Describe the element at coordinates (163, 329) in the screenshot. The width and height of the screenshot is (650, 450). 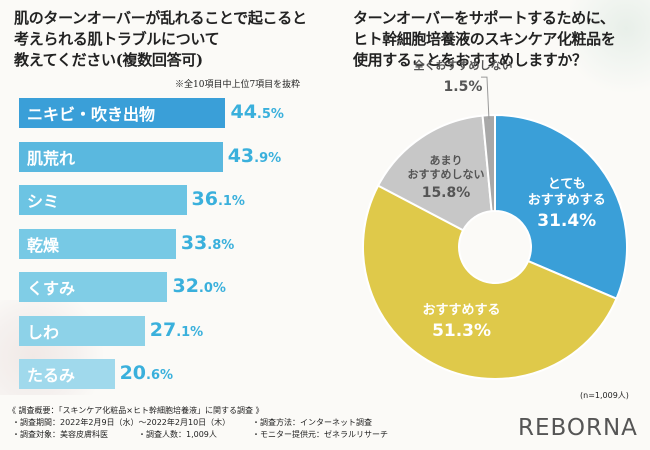
I see `bar-value-integer: 27` at that location.